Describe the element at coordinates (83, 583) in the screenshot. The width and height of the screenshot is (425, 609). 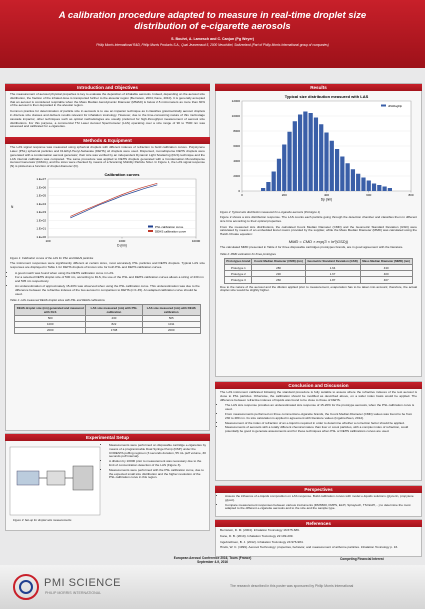
I see `logo-text: PMI SCIENCE` at that location.